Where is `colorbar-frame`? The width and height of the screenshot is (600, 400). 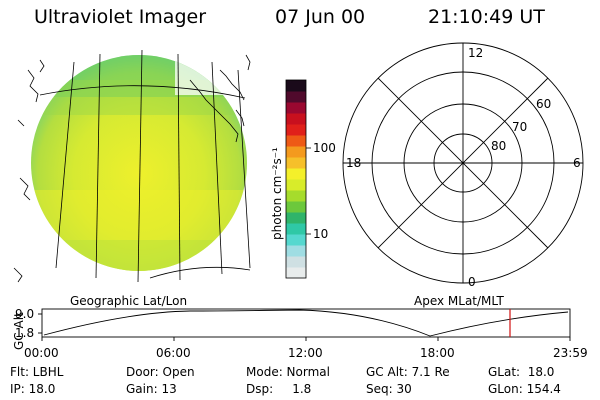
colorbar-frame is located at coordinates (296, 179).